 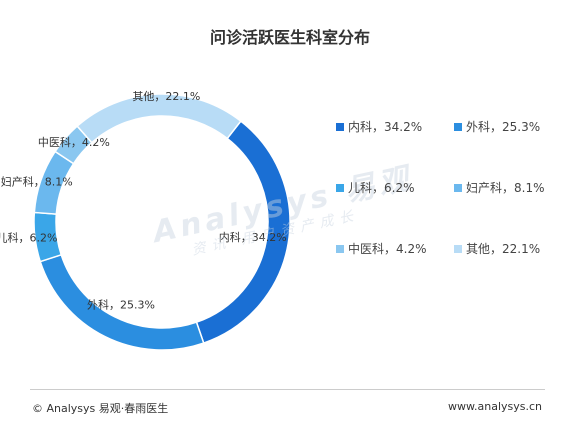 I want to click on legend-item-外科: 外科，25.3%, so click(x=497, y=126).